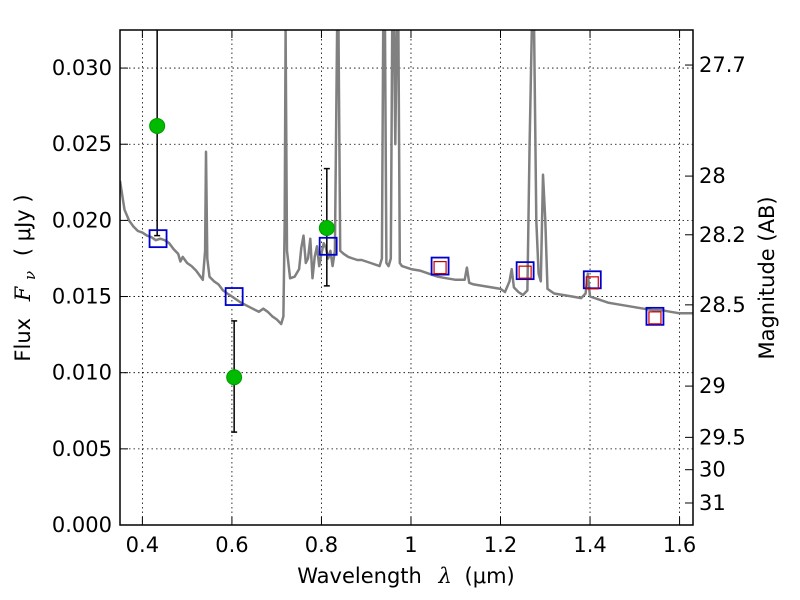 This screenshot has height=600, width=800. Describe the element at coordinates (82, 144) in the screenshot. I see `y-tick-label: 0.025` at that location.